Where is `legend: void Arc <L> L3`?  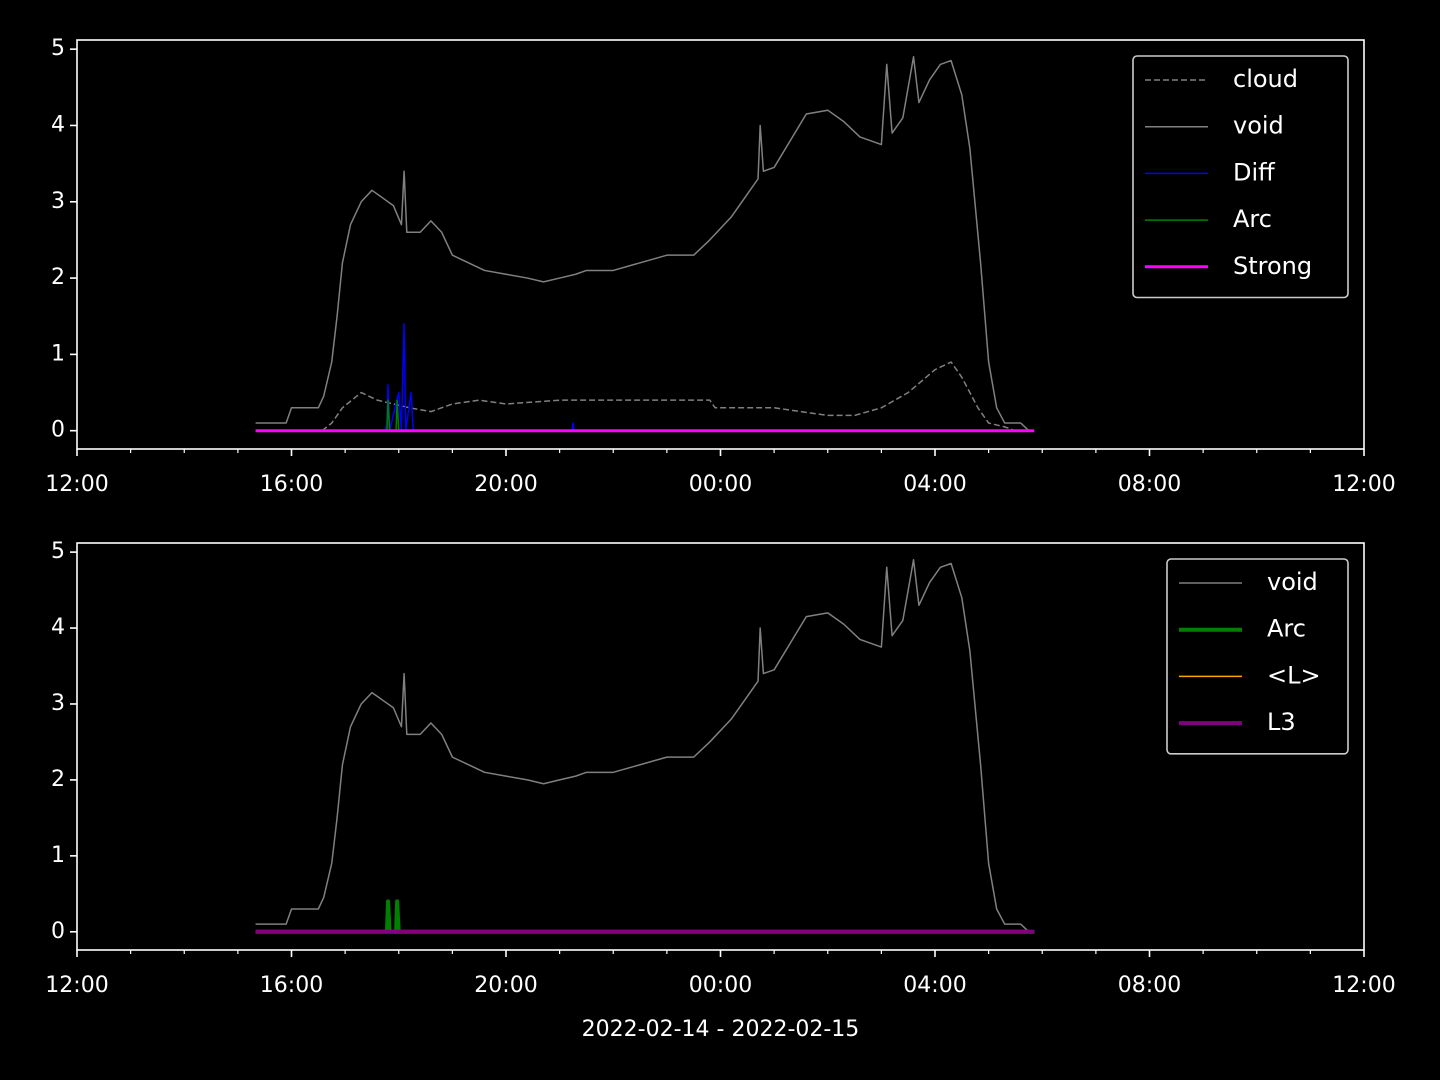
legend: void Arc <L> L3 is located at coordinates (1257, 656).